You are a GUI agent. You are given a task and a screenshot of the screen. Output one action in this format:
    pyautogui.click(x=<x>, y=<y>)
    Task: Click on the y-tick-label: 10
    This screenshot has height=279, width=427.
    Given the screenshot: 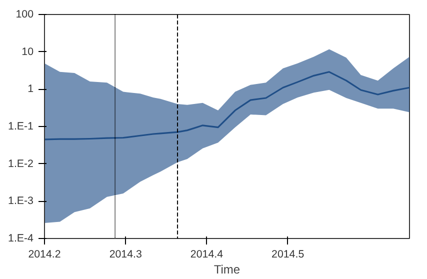 What is the action you would take?
    pyautogui.click(x=28, y=52)
    